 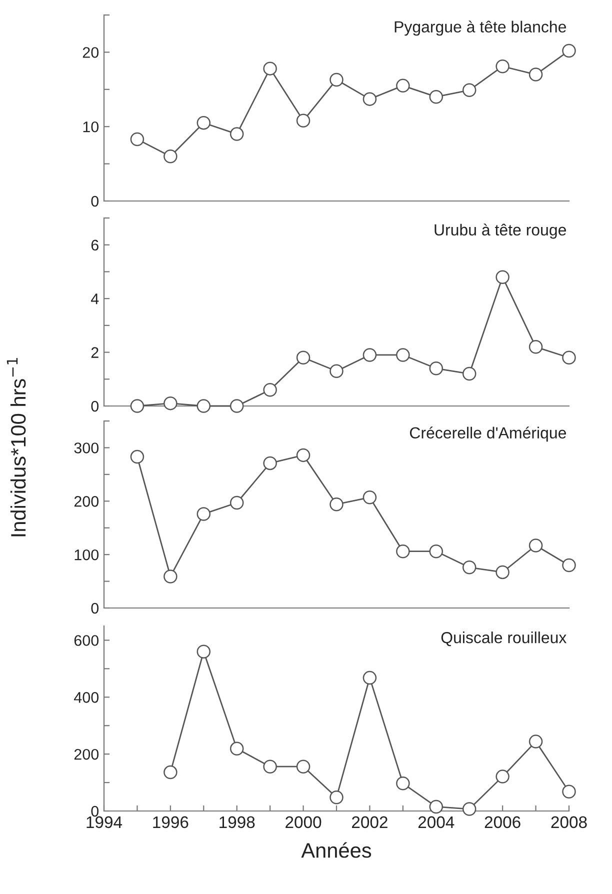 I want to click on chart-title: Quiscale rouilleux, so click(x=504, y=639).